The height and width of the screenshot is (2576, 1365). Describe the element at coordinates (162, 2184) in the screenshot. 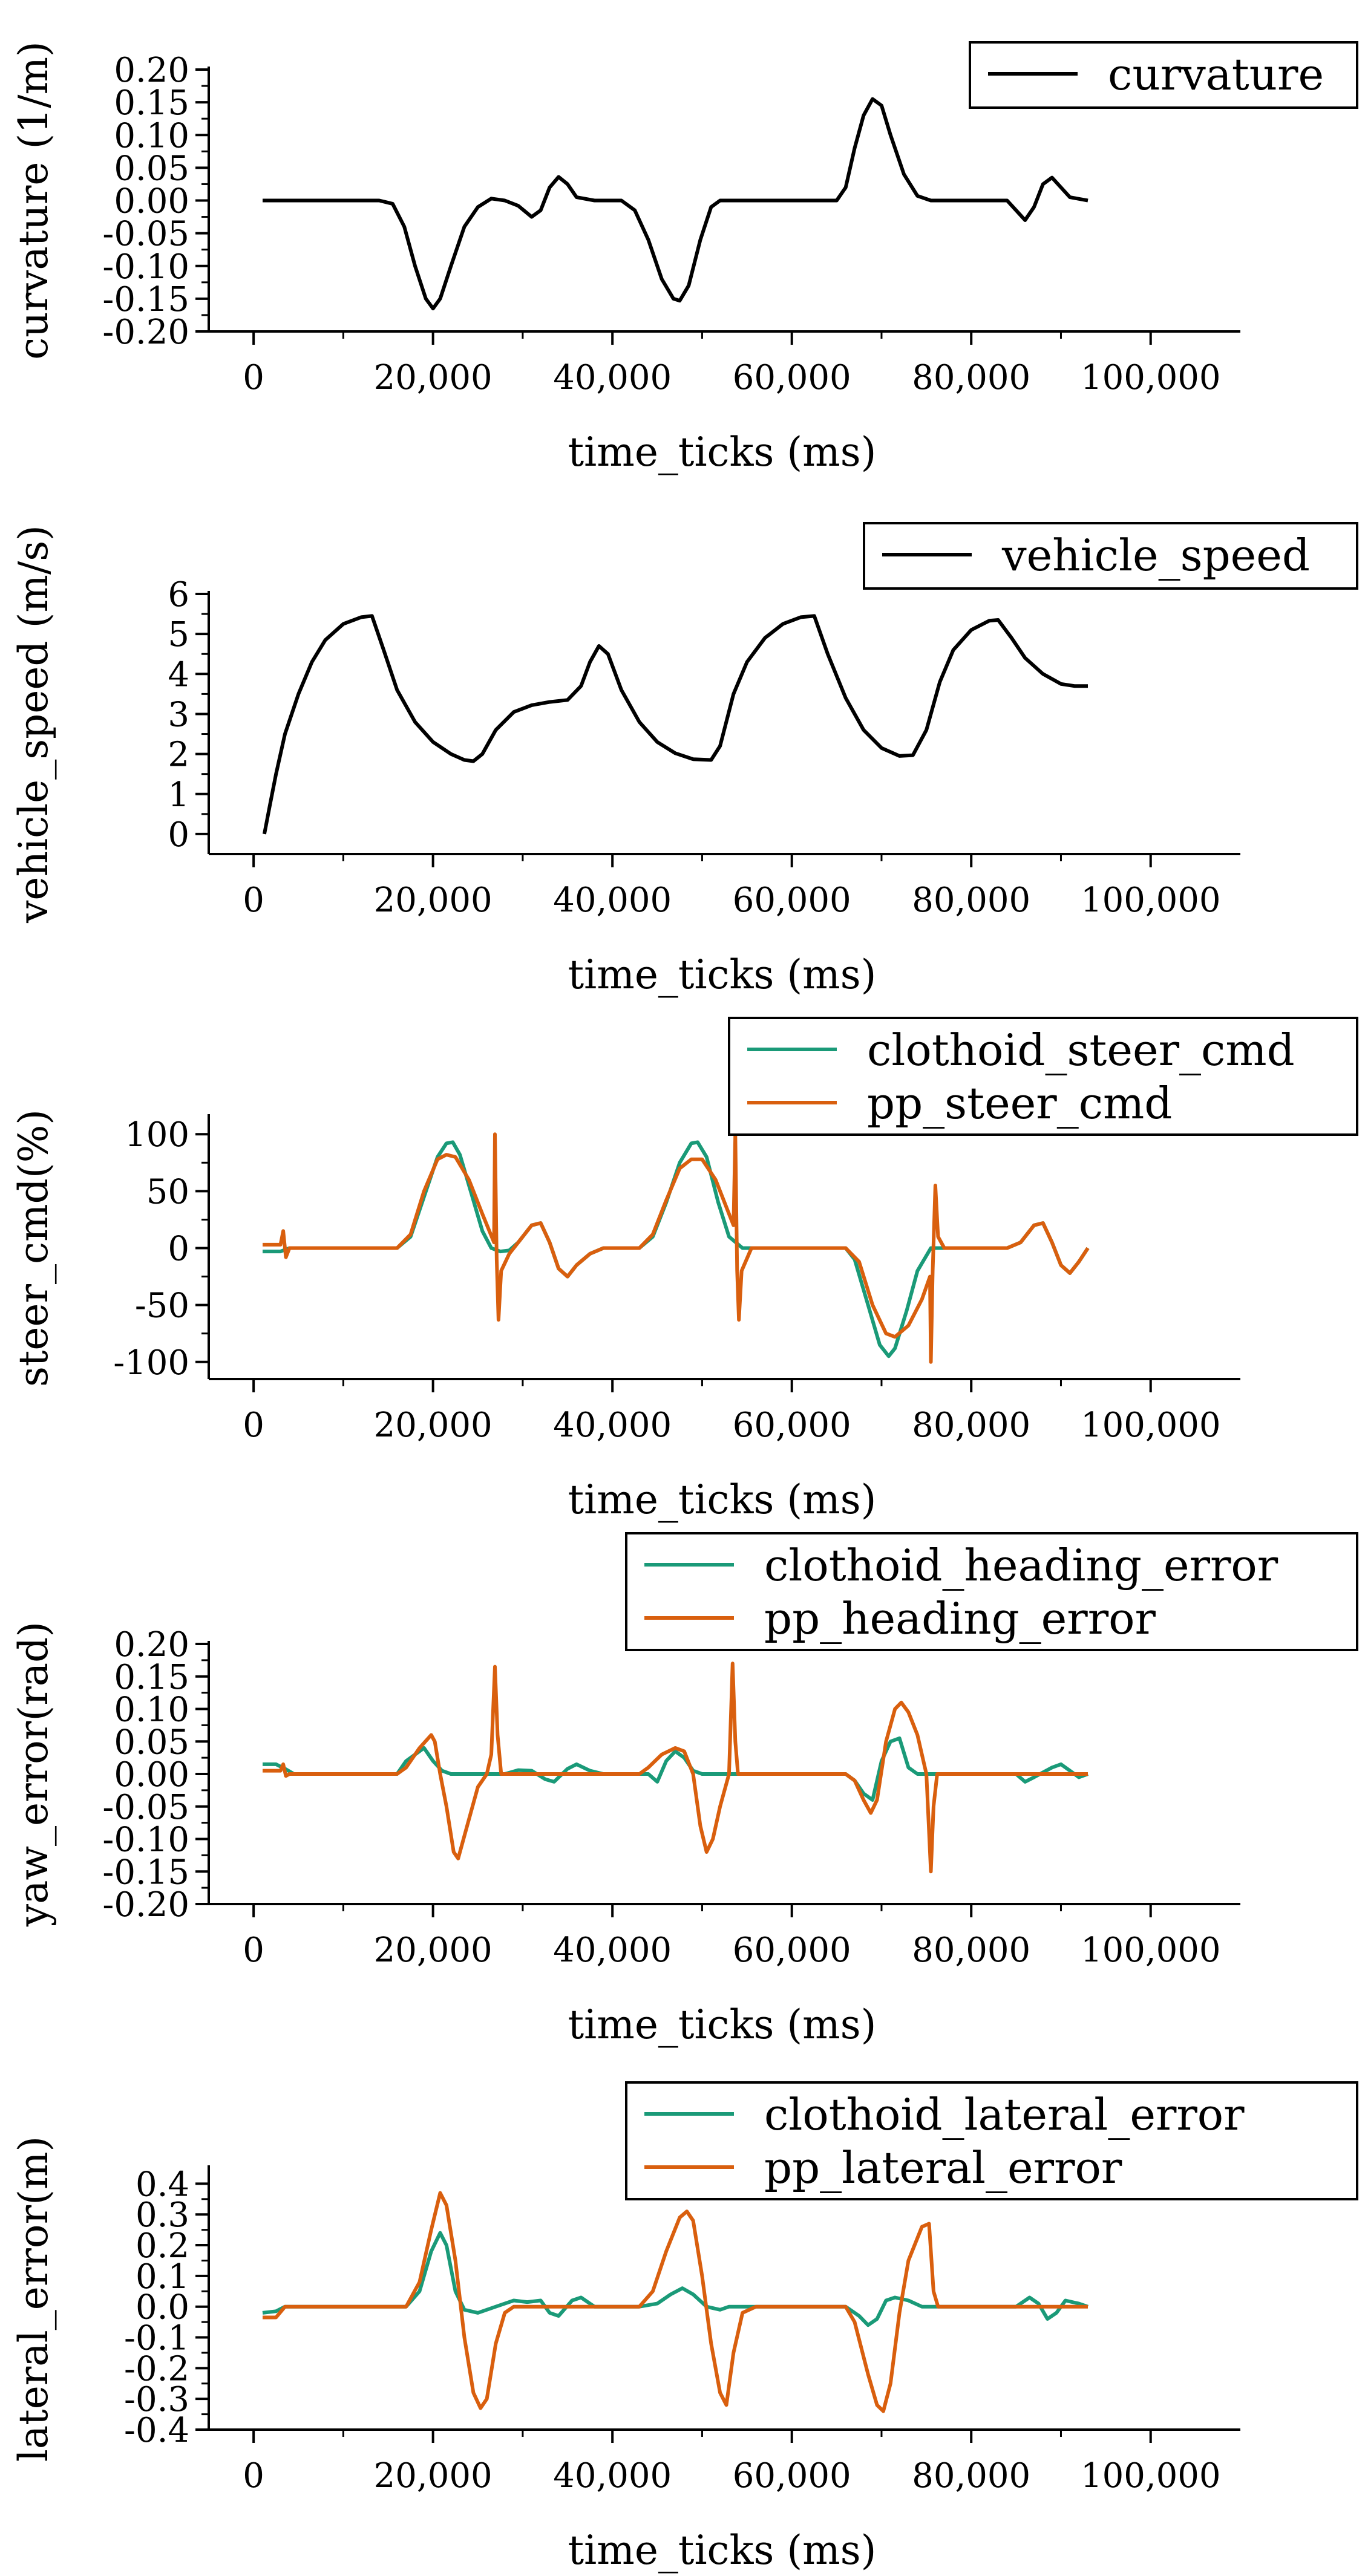

I see `y-tick-label: 0.4` at that location.